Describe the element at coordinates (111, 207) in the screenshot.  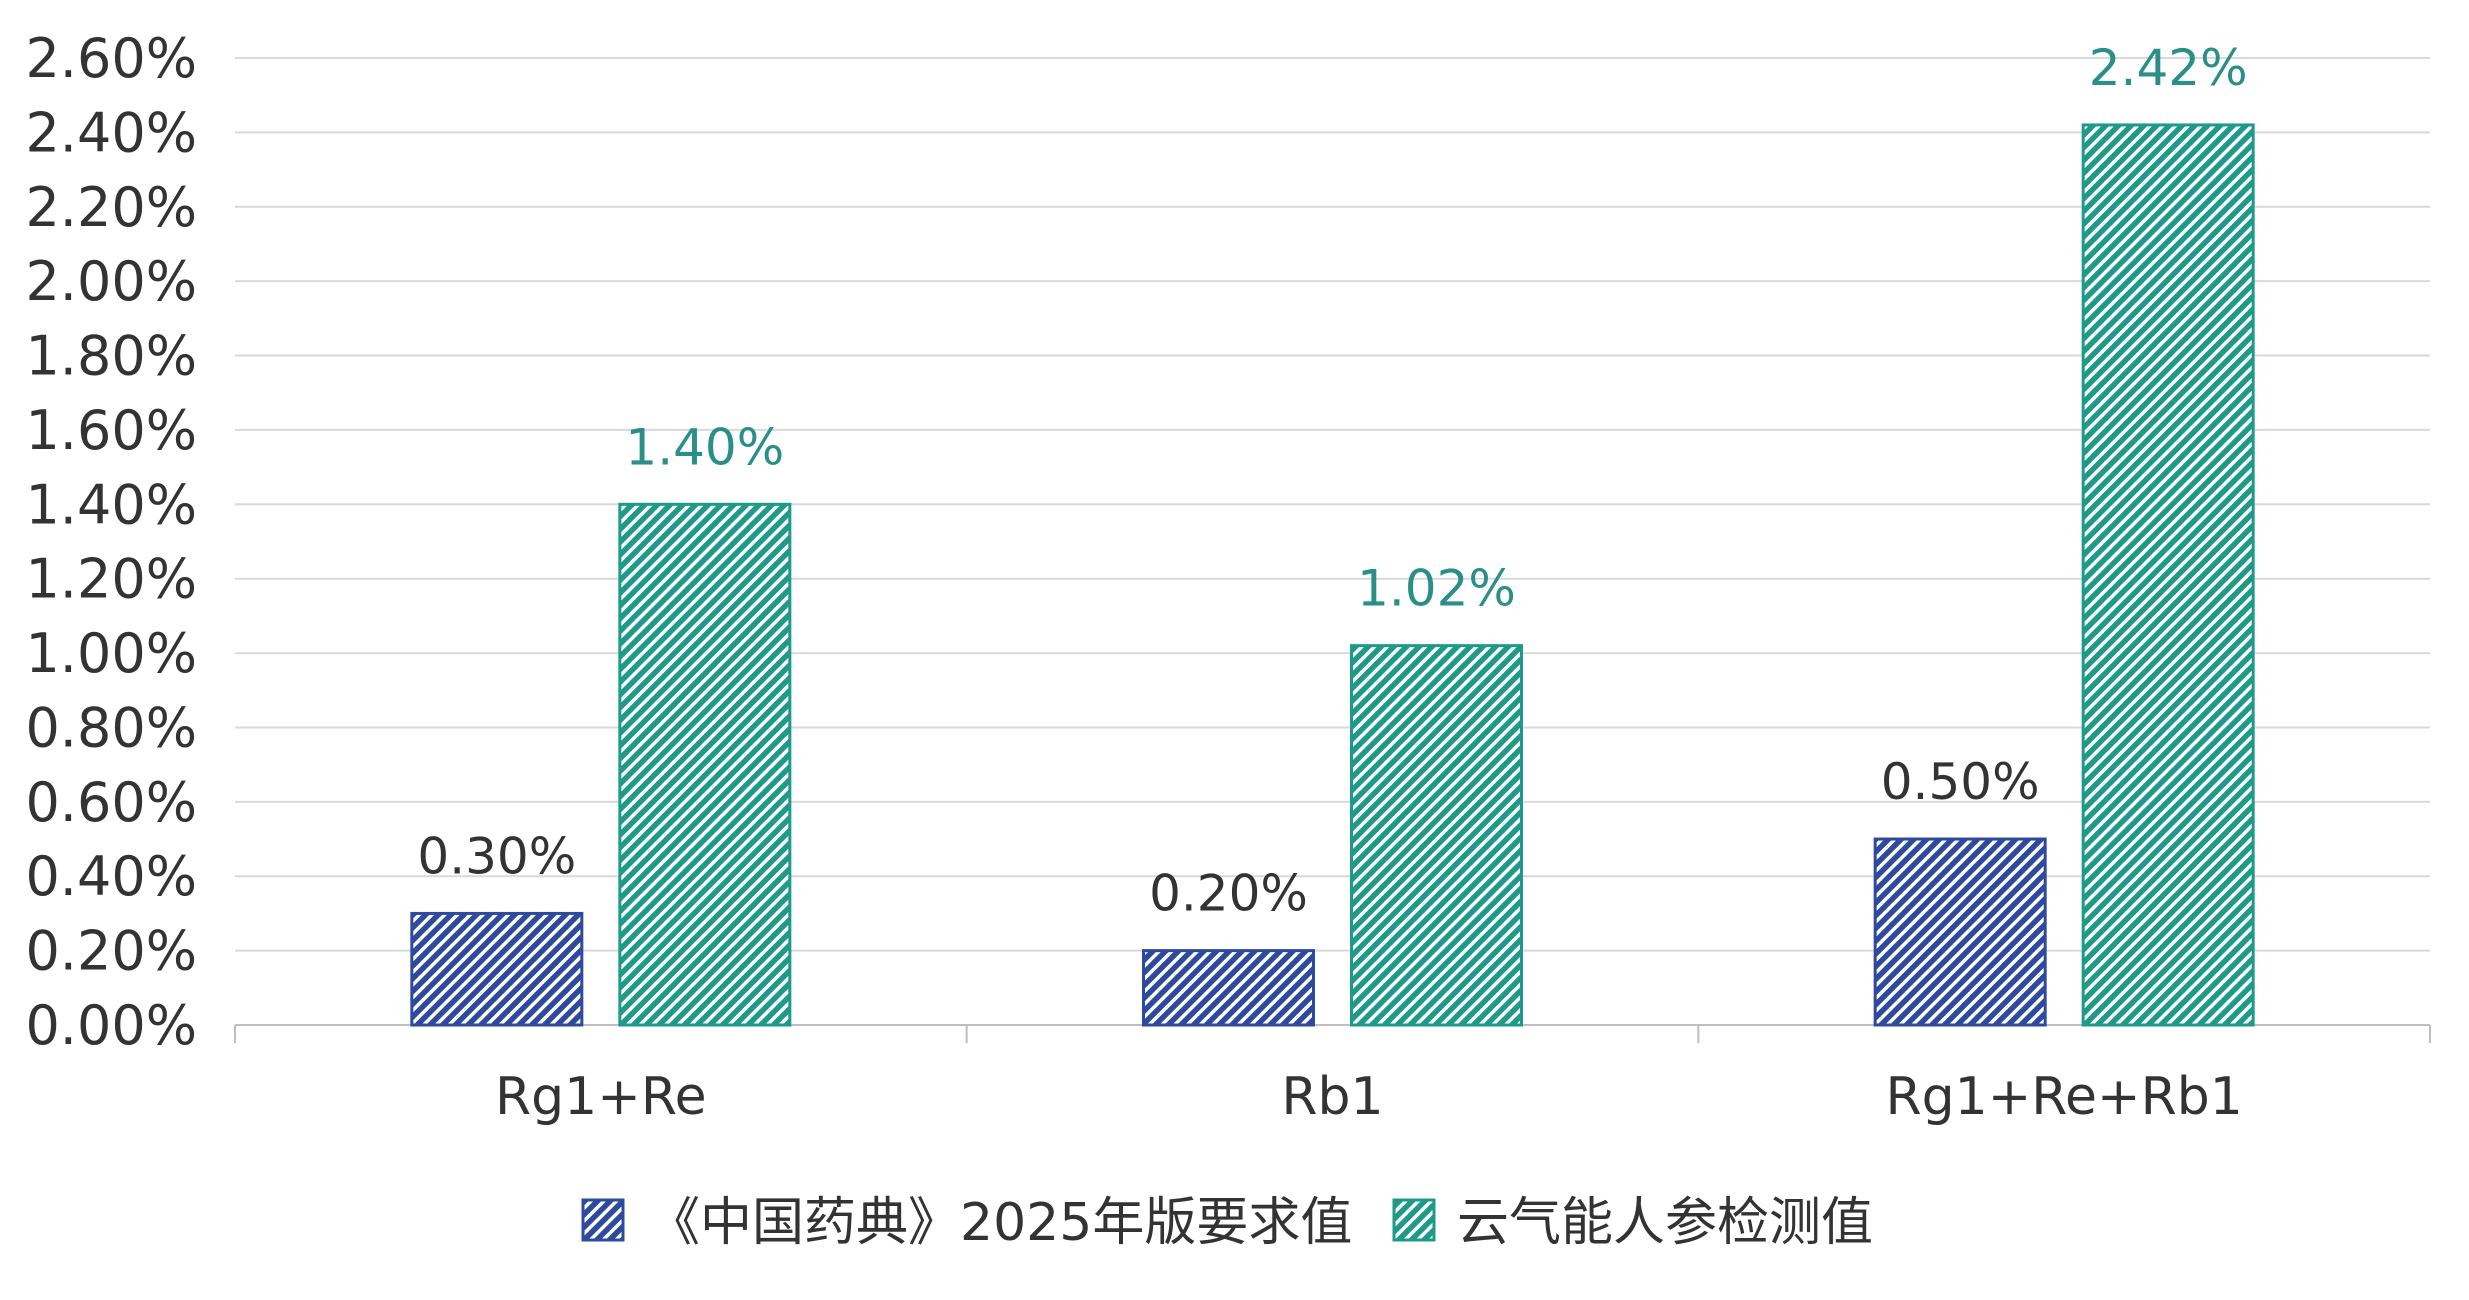
I see `y-tick-label: 2.20%` at that location.